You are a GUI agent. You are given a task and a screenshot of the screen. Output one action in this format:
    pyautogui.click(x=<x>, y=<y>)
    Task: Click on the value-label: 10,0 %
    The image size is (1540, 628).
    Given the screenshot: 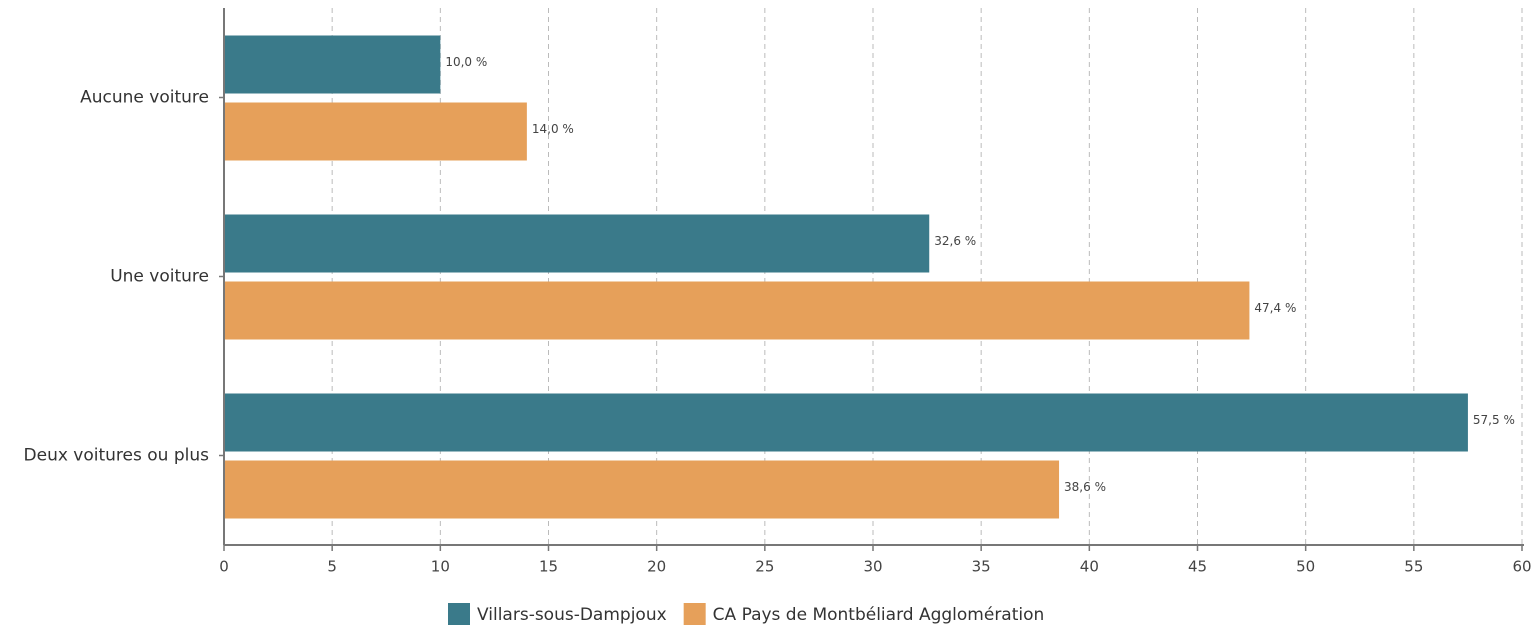 What is the action you would take?
    pyautogui.click(x=466, y=62)
    